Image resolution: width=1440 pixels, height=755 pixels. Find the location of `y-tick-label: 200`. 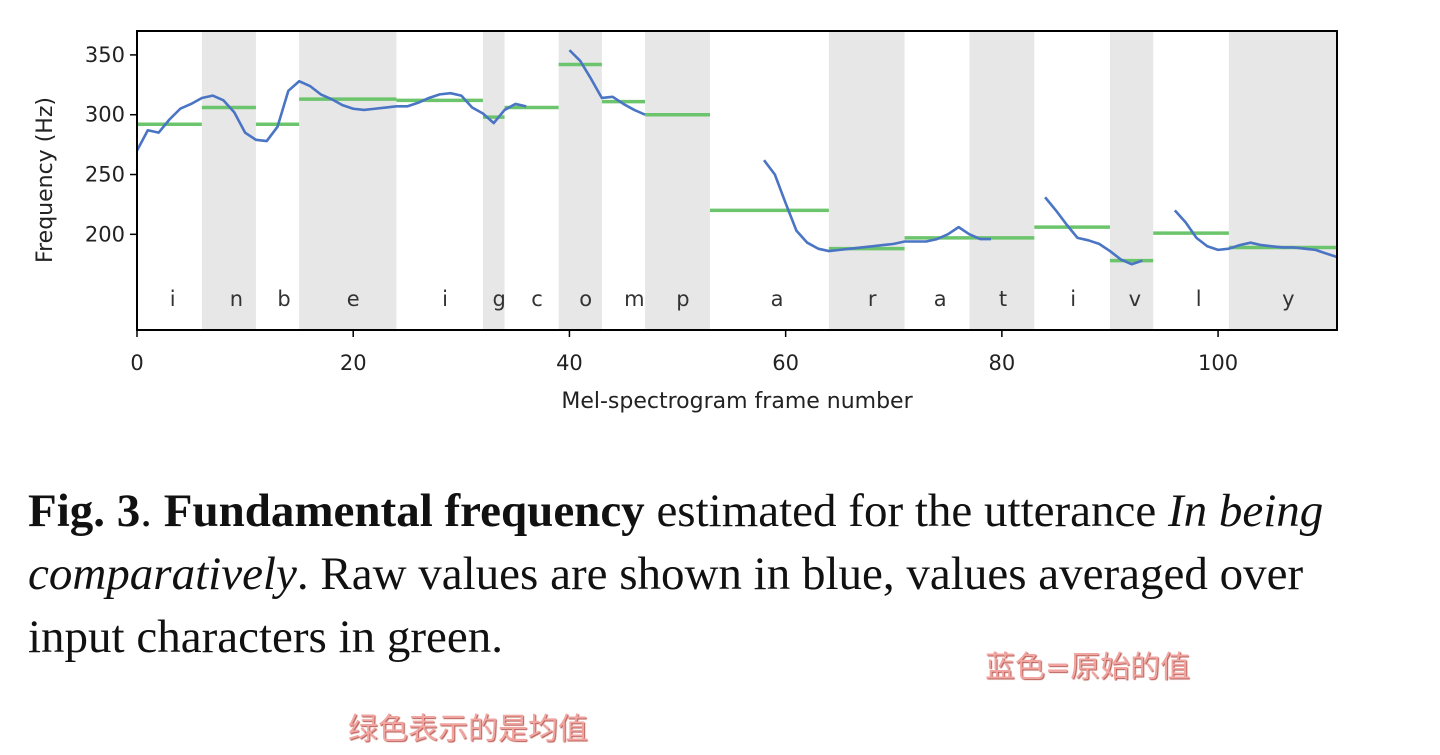

y-tick-label: 200 is located at coordinates (105, 234).